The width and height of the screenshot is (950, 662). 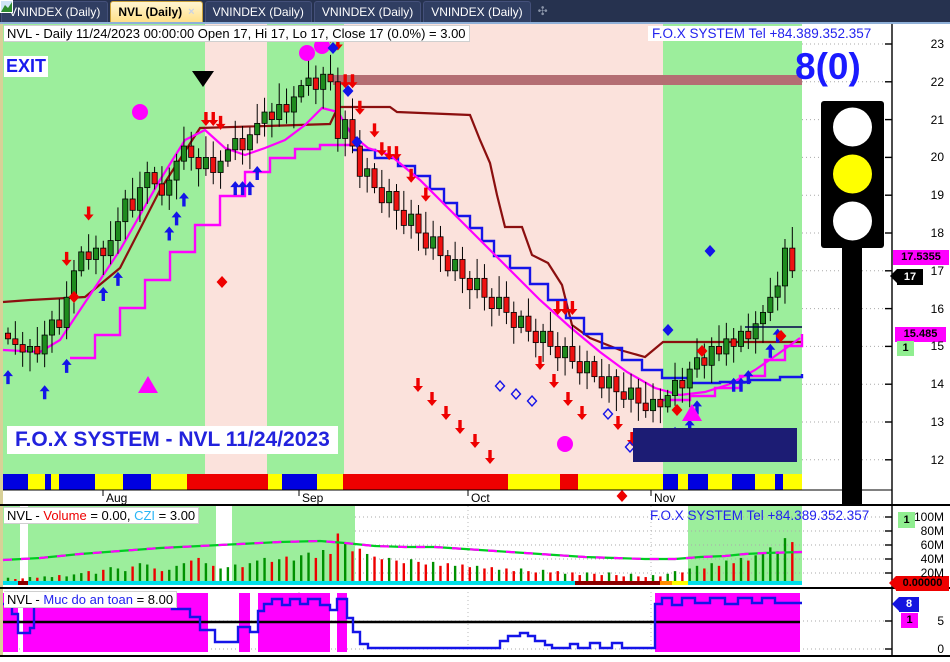 I want to click on title-part: = 8.00, so click(x=153, y=599).